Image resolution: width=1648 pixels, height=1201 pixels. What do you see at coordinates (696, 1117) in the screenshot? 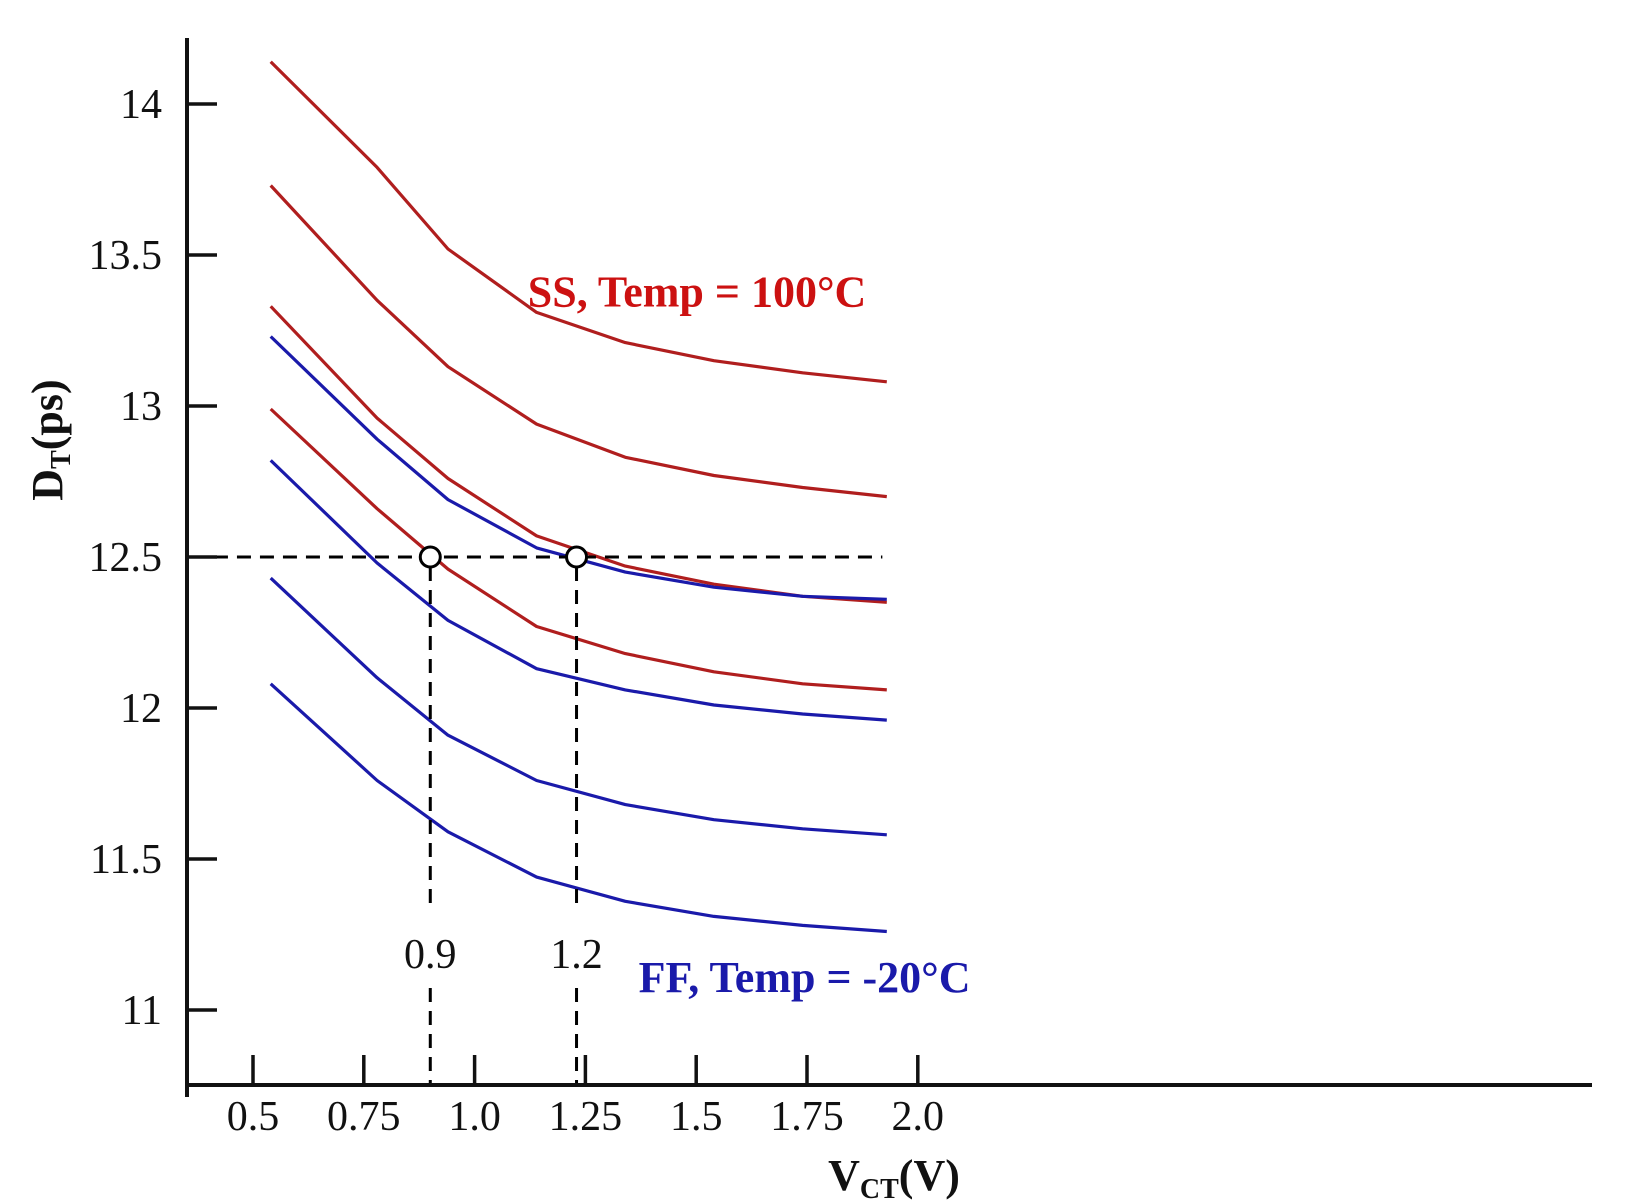
I see `x-tick-label-5: 1.5` at bounding box center [696, 1117].